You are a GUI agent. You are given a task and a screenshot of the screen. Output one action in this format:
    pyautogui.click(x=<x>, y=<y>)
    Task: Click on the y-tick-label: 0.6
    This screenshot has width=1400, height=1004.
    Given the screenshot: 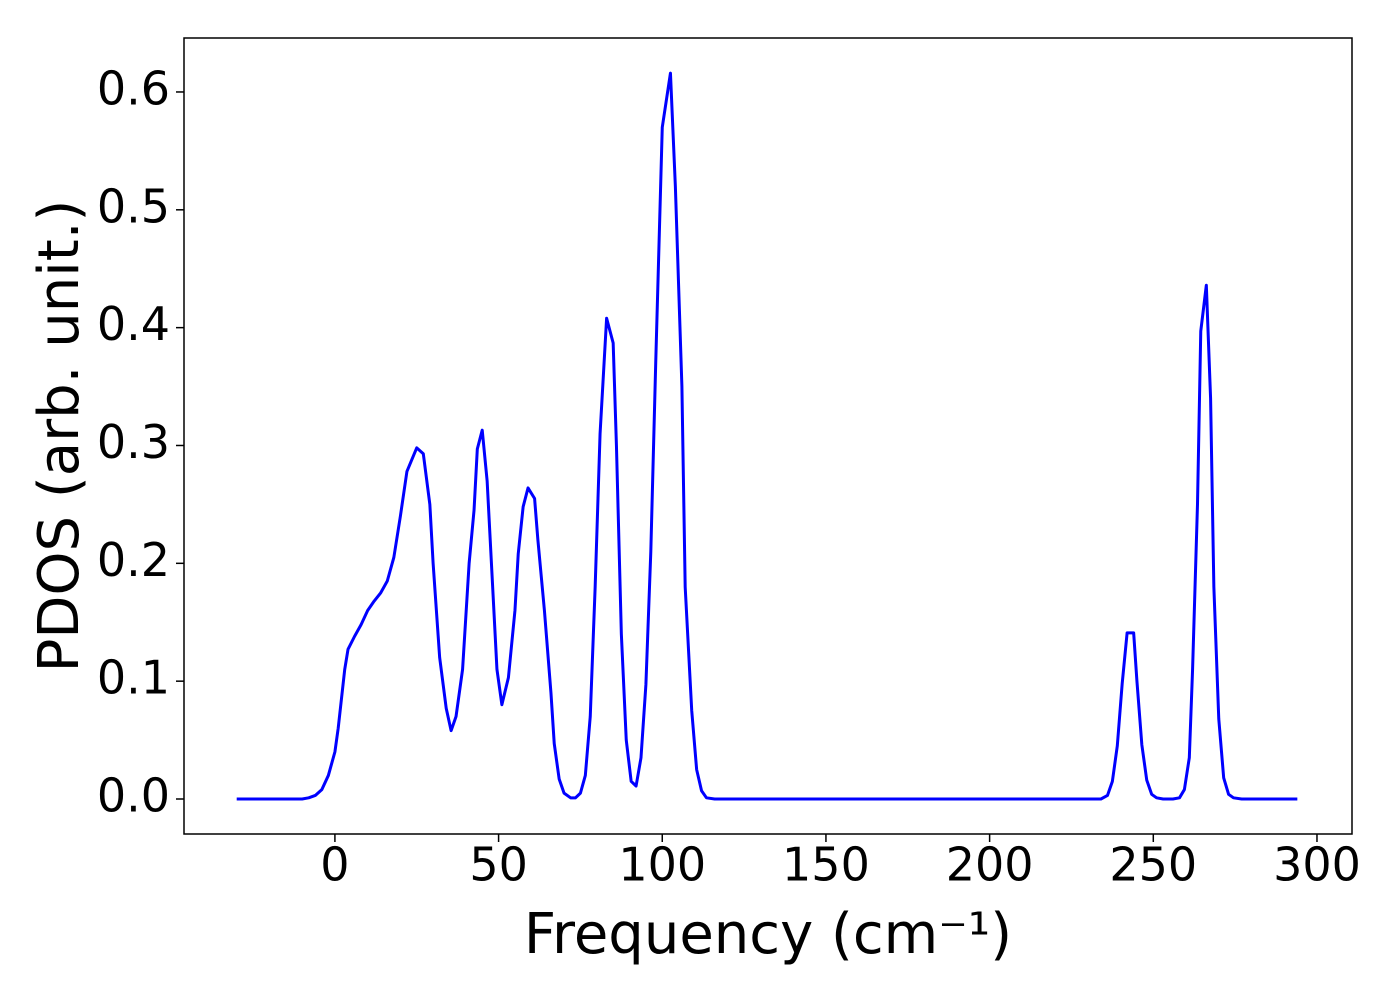 What is the action you would take?
    pyautogui.click(x=133, y=88)
    